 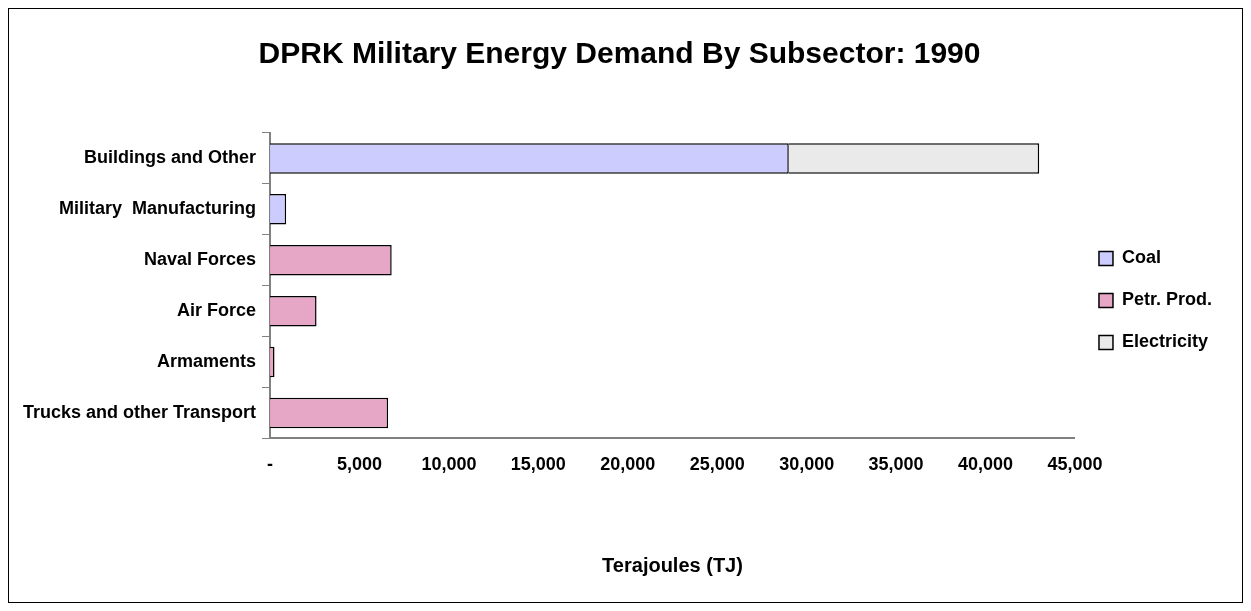 I want to click on y-tick-label: Buildings and Other, so click(x=170, y=157).